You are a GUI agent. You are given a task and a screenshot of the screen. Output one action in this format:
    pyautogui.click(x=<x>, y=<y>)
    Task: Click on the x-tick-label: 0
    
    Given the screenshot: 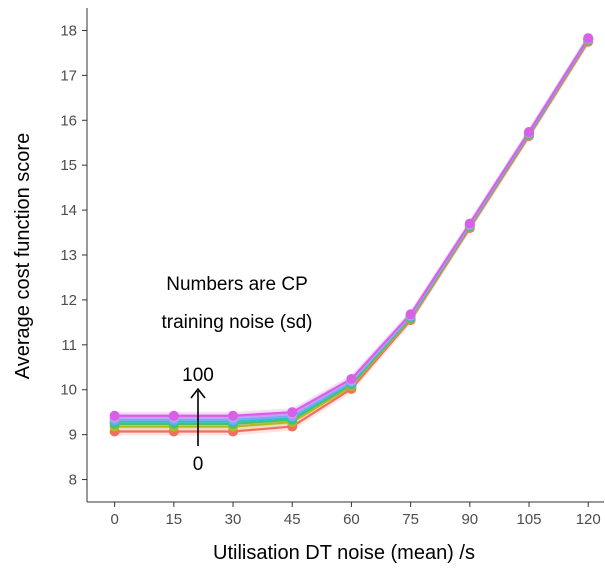 What is the action you would take?
    pyautogui.click(x=114, y=519)
    